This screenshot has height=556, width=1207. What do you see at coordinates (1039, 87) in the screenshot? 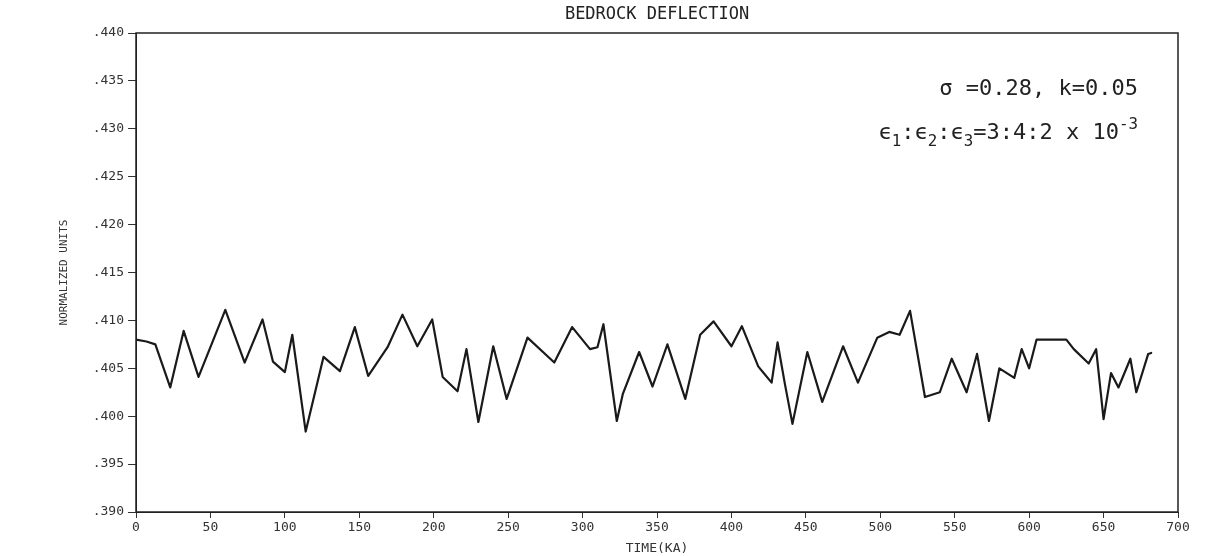
I see `annotation: σ =0.28, k=0.05` at bounding box center [1039, 87].